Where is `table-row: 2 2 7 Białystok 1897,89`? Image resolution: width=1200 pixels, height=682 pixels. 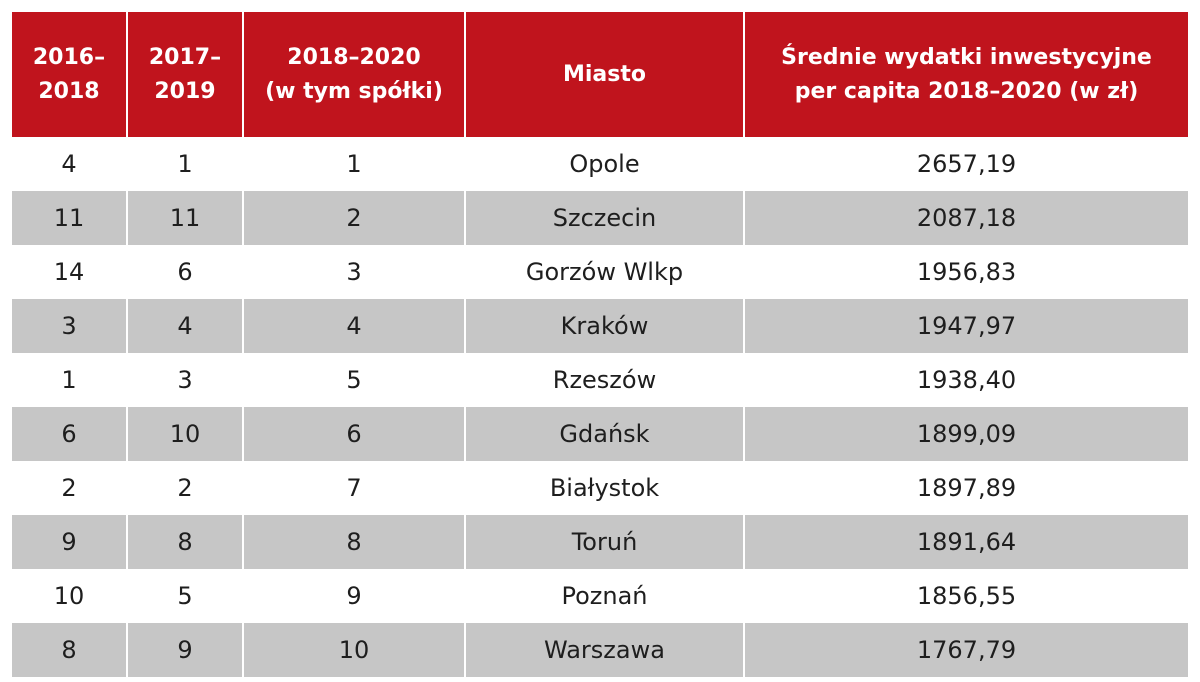
table-row: 2 2 7 Białystok 1897,89 is located at coordinates (600, 488).